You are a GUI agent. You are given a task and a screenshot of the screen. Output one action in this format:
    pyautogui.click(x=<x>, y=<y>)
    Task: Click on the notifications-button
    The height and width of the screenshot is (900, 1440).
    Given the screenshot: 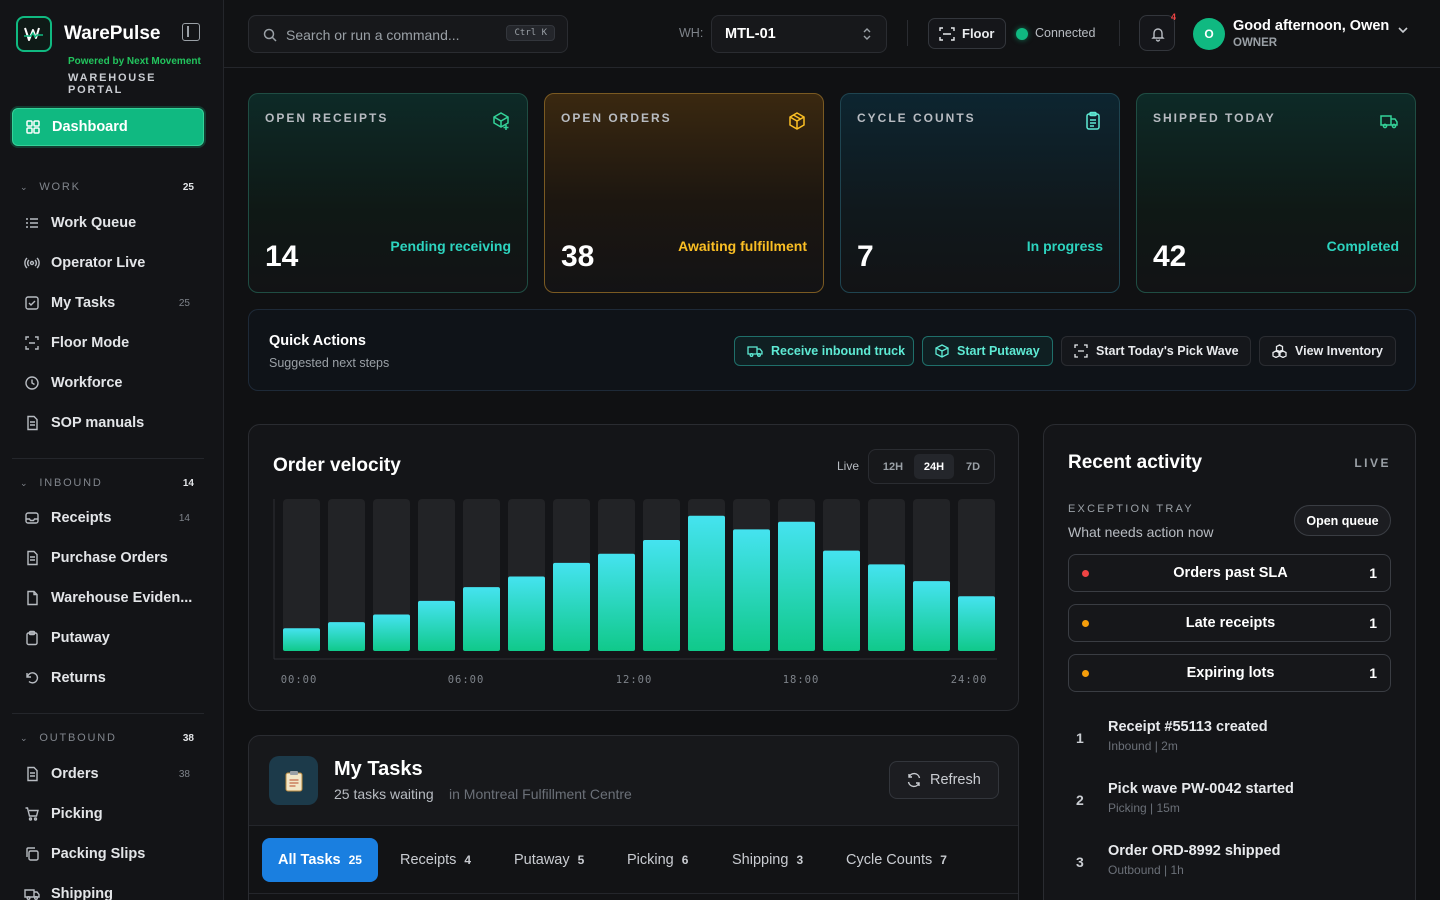 What is the action you would take?
    pyautogui.click(x=1157, y=33)
    